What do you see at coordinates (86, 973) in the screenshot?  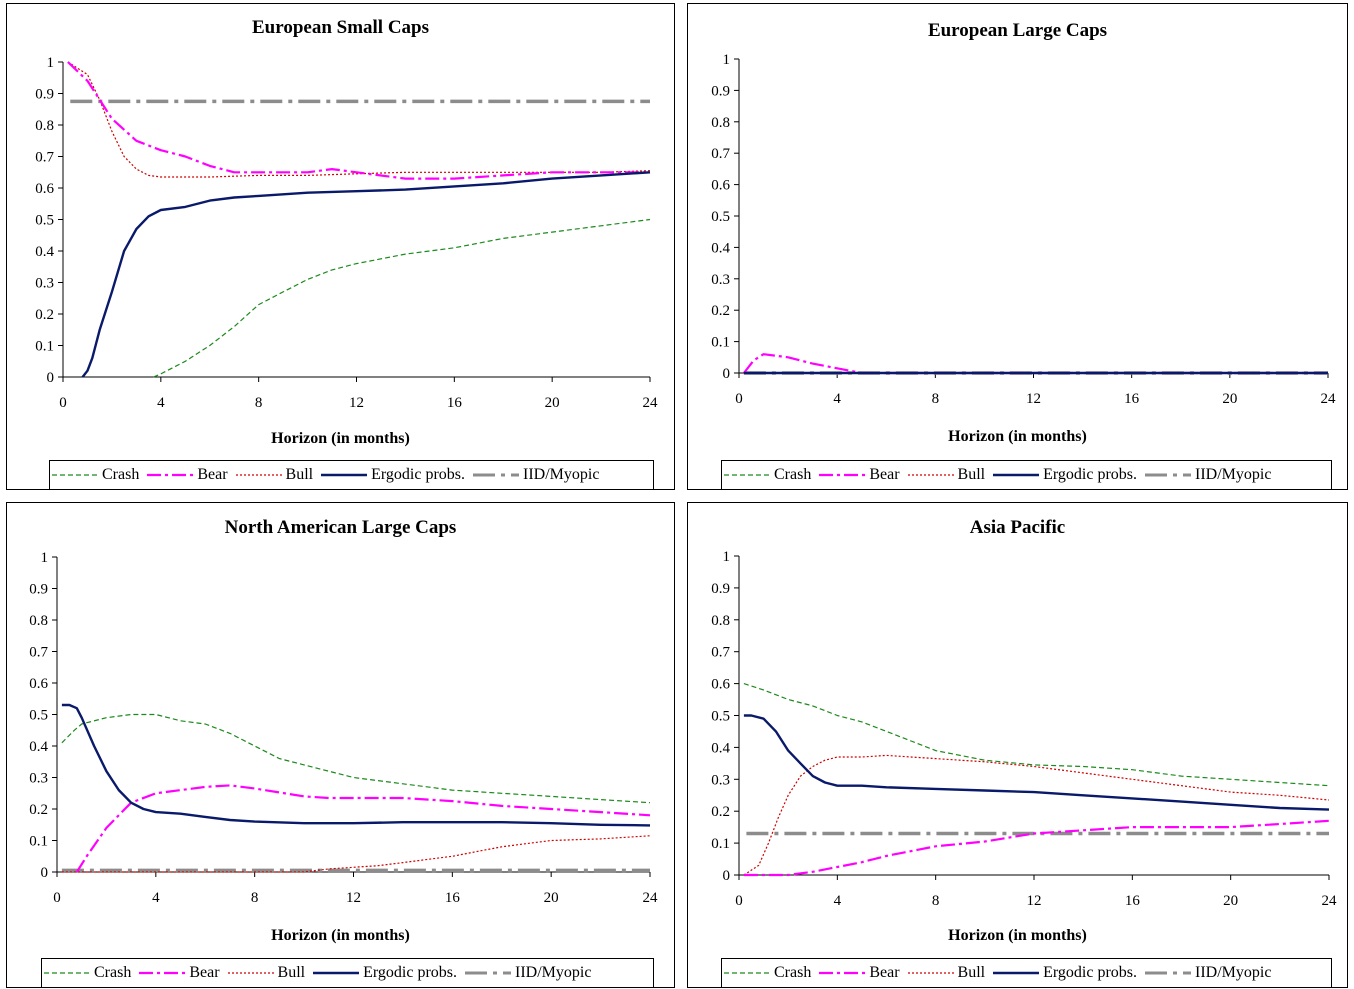 I see `legend-item-crash: Crash` at bounding box center [86, 973].